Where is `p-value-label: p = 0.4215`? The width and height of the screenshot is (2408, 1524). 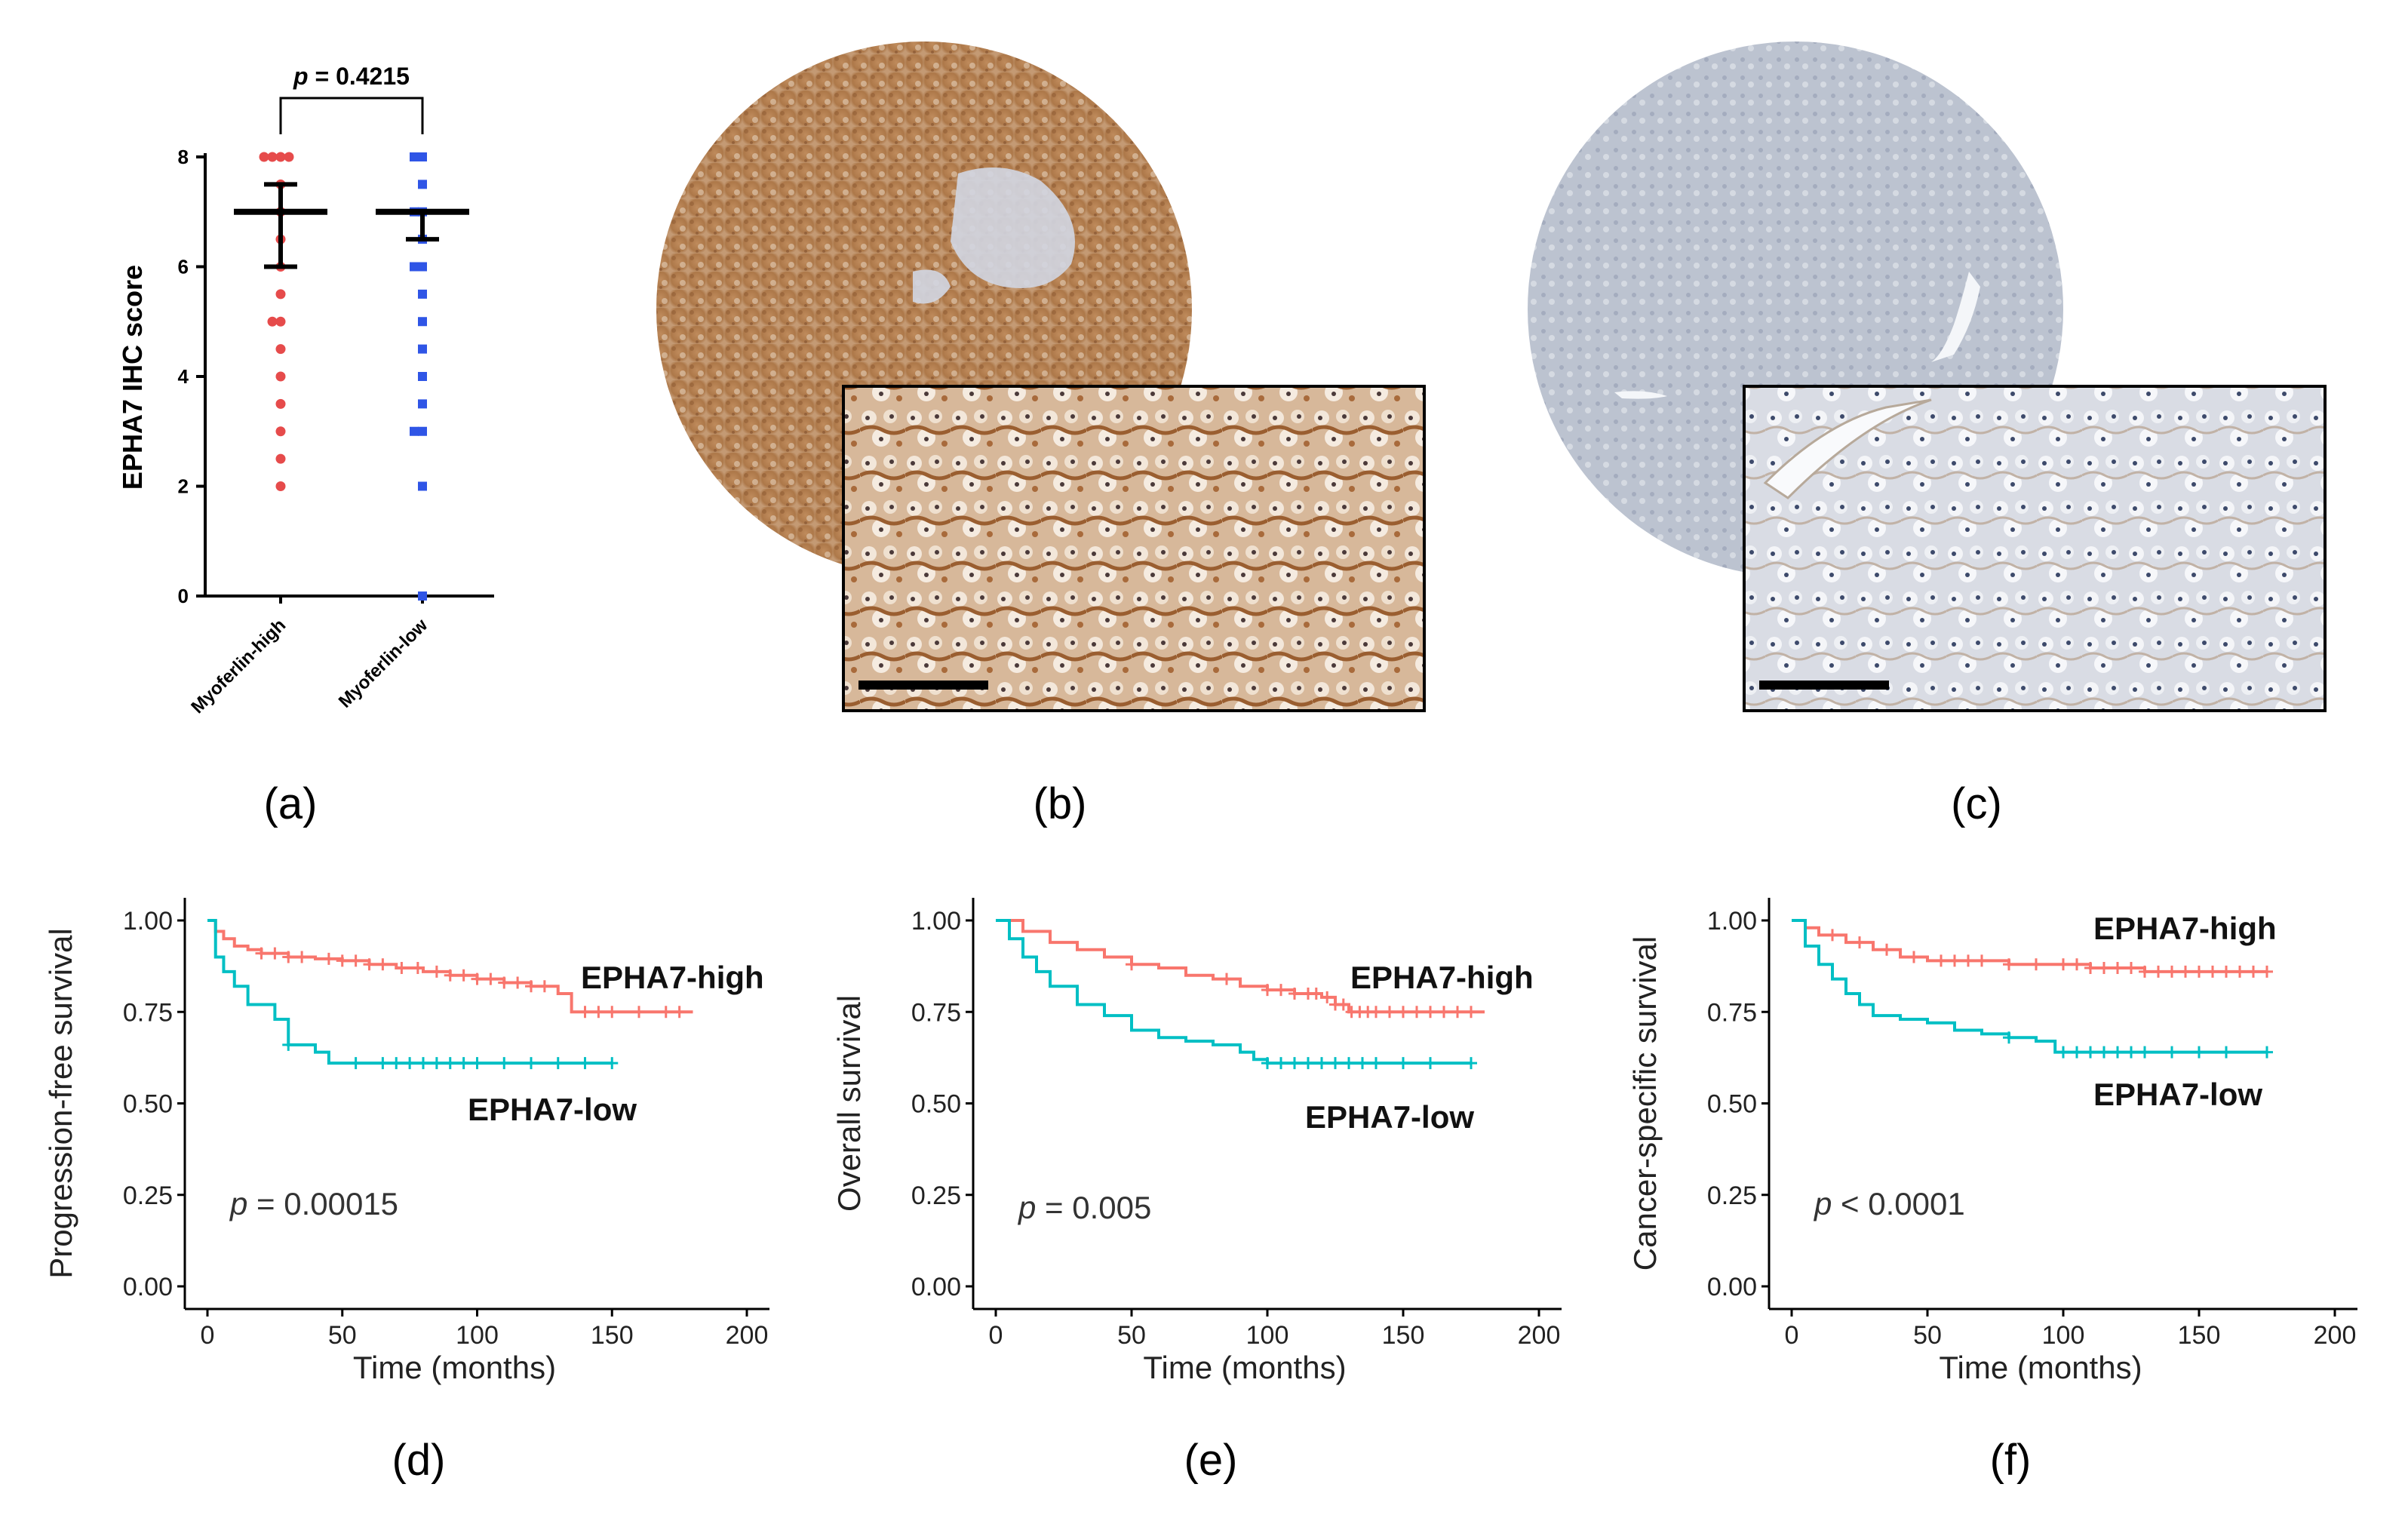 p-value-label: p = 0.4215 is located at coordinates (351, 76).